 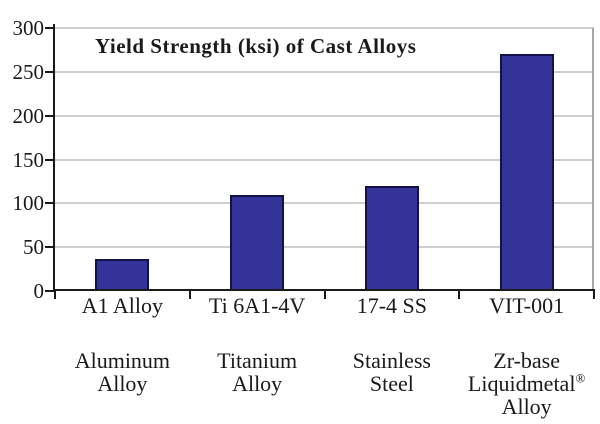 I want to click on category-sublabel: Zr-base Liquidmetal® Alloy, so click(x=526, y=383).